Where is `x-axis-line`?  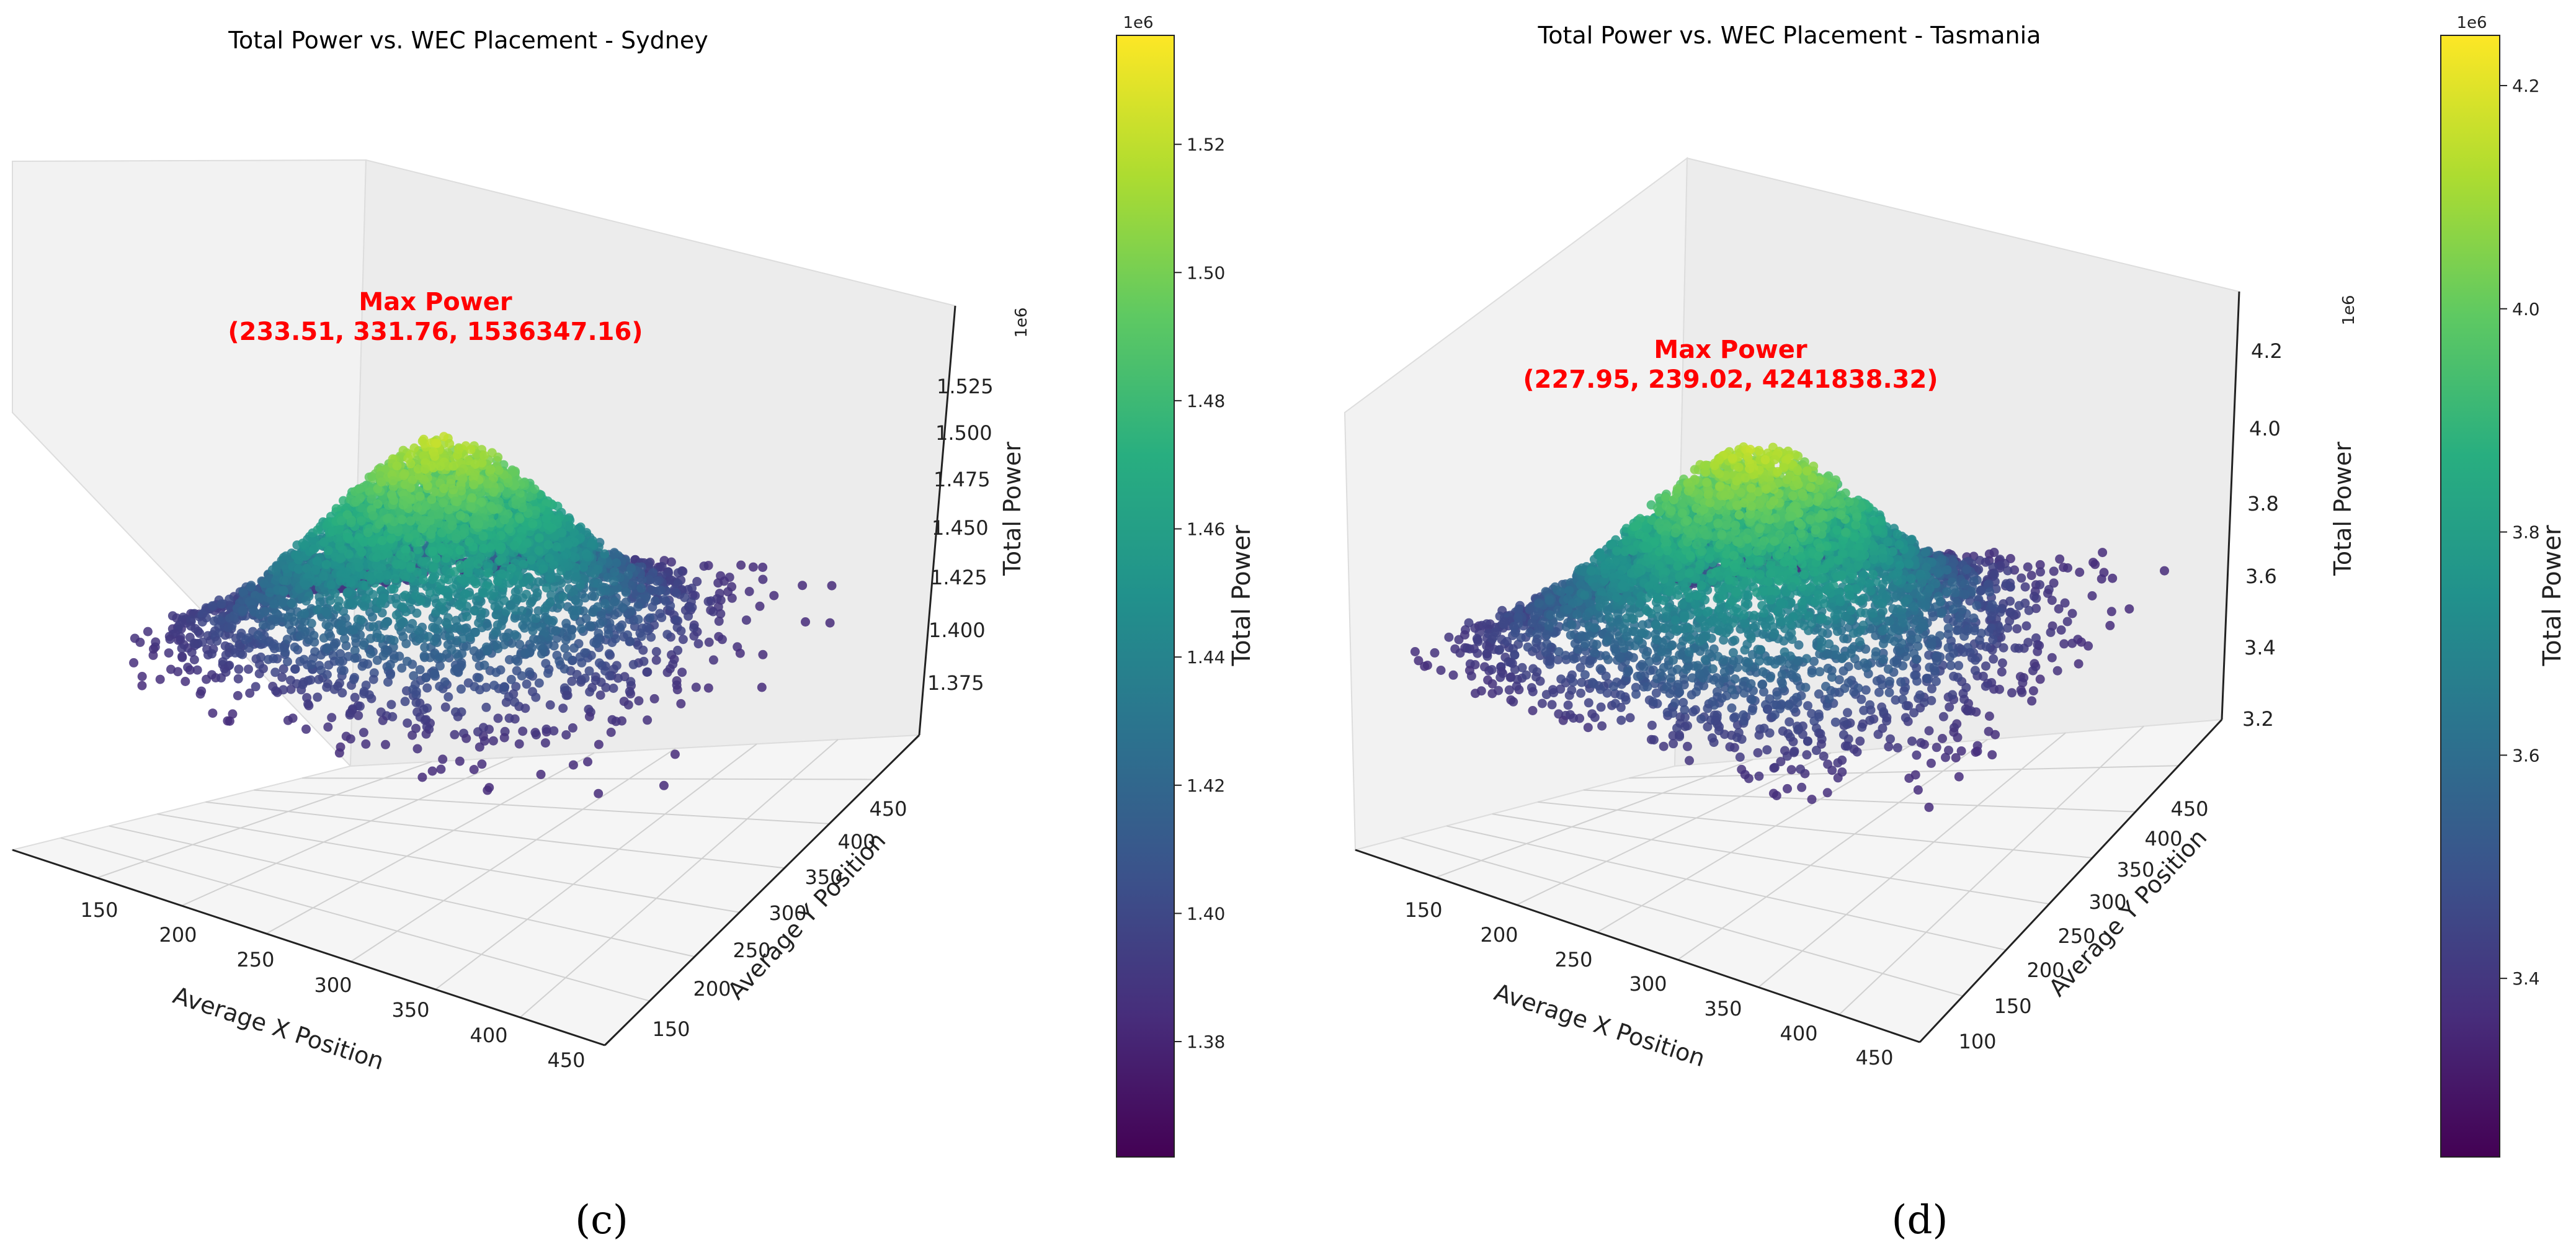
x-axis-line is located at coordinates (309, 948).